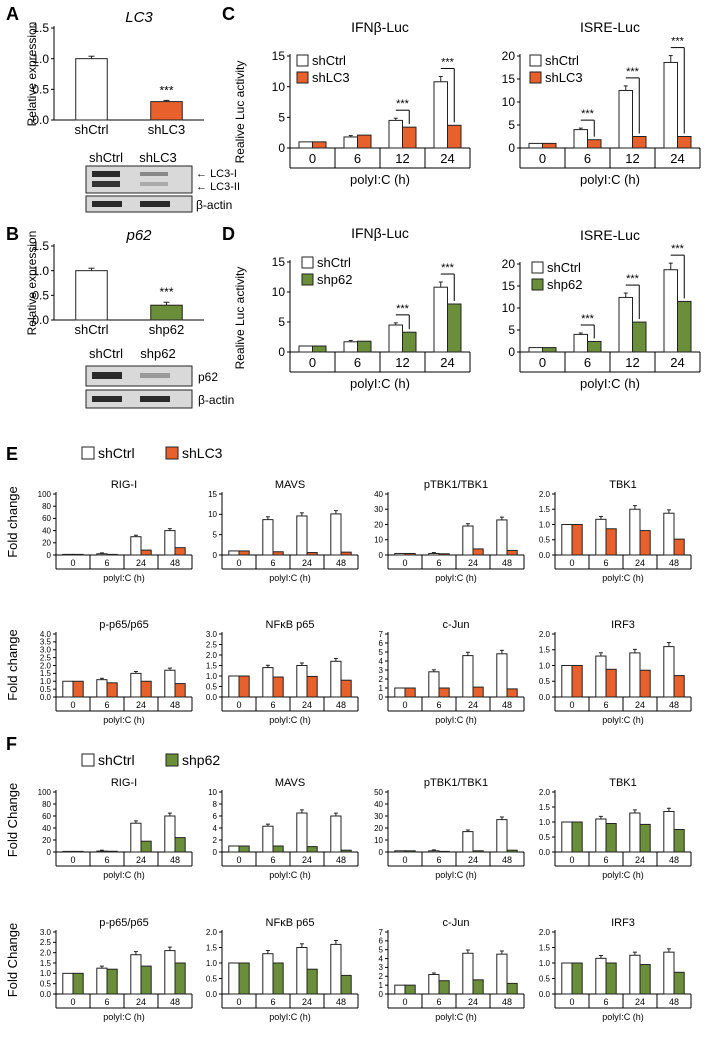 The height and width of the screenshot is (1040, 709). I want to click on chart-c2-ytick-label: 20, so click(509, 56).